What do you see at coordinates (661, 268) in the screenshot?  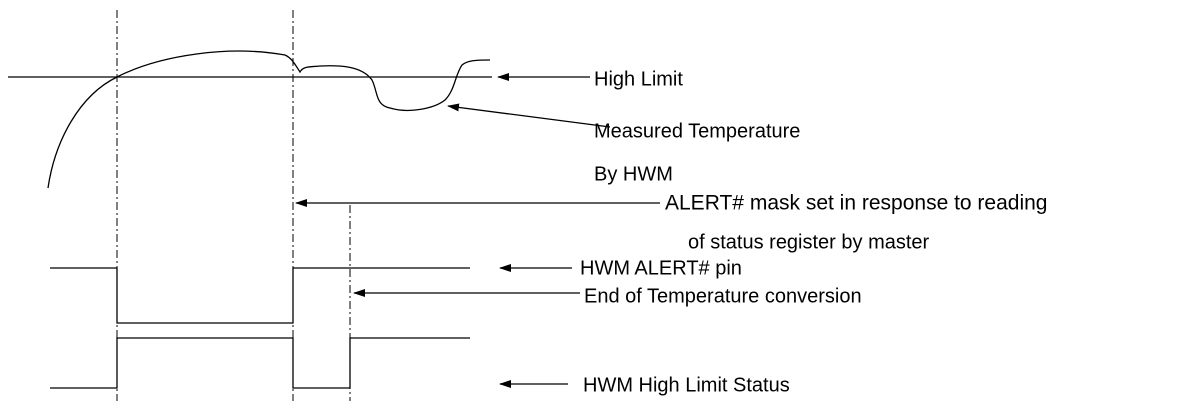 I see `label: HWM ALERT# pin` at bounding box center [661, 268].